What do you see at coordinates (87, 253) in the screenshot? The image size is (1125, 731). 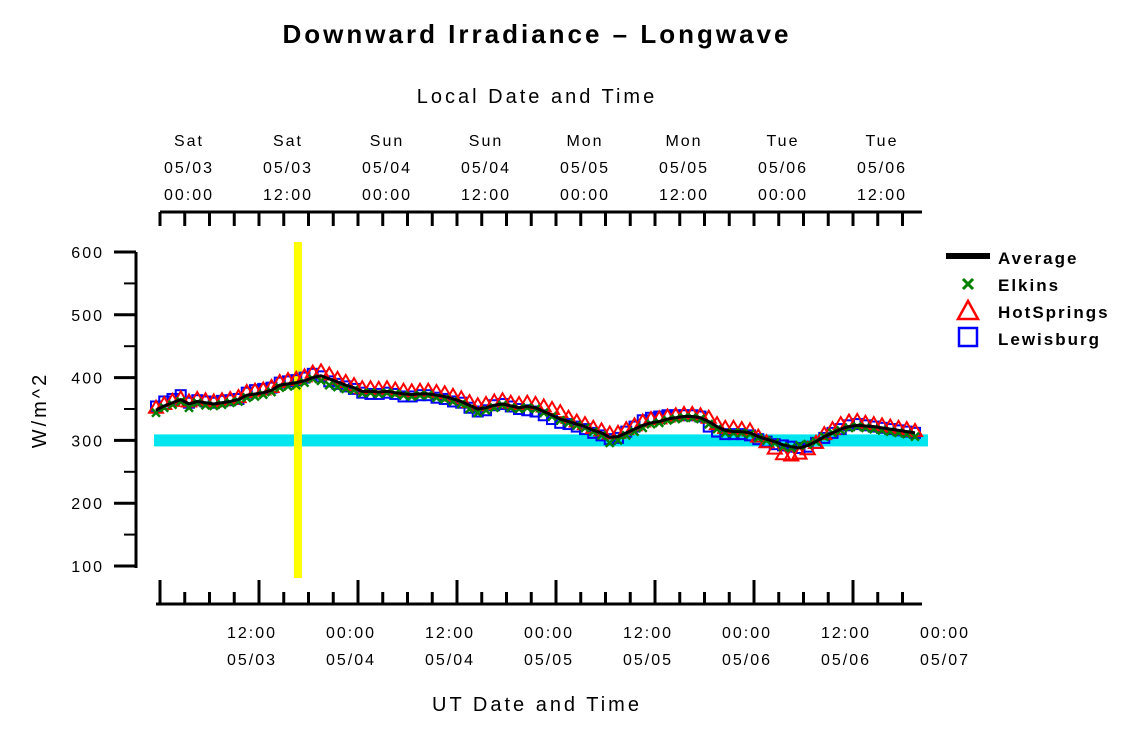 I see `y-tick-label: 600` at bounding box center [87, 253].